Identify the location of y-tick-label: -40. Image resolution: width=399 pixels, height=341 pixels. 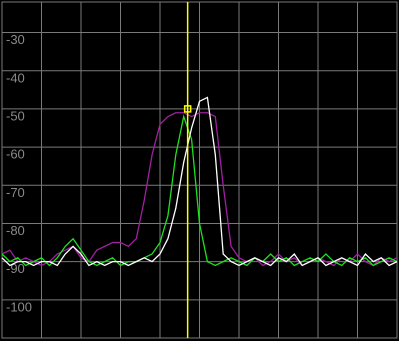
(15, 77).